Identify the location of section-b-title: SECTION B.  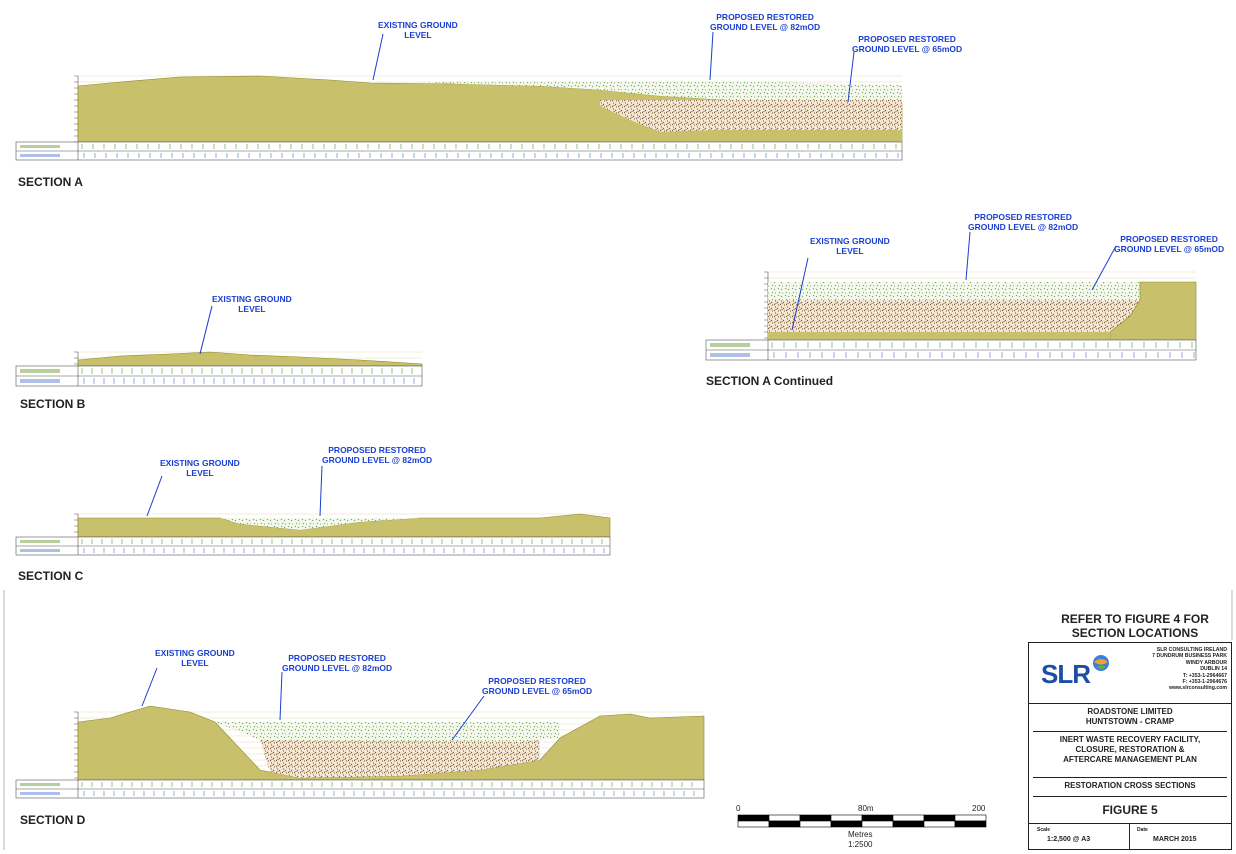
(53, 404).